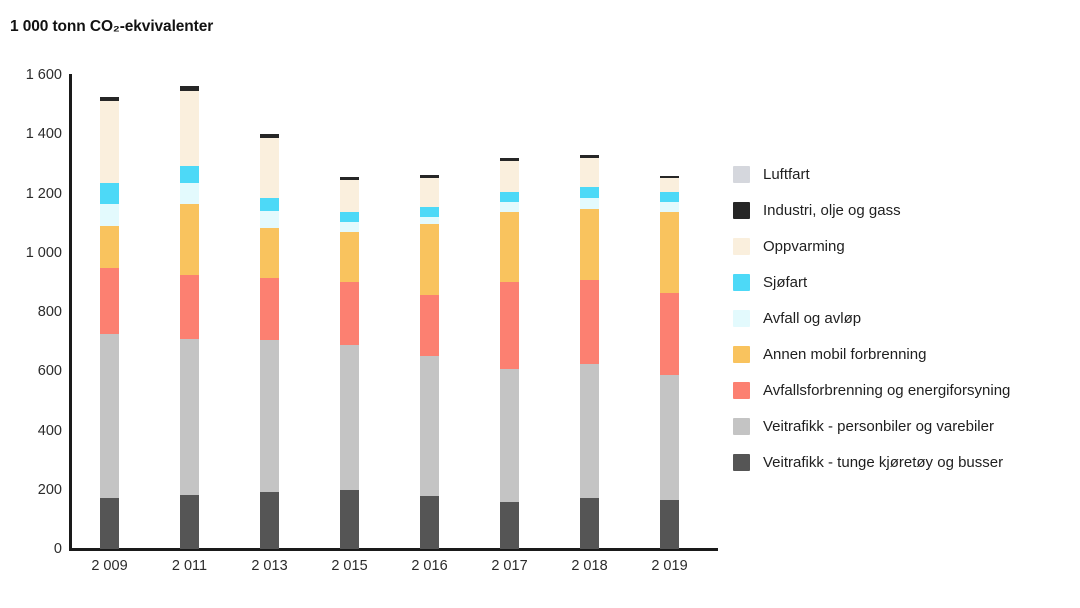 The height and width of the screenshot is (608, 1080). Describe the element at coordinates (883, 462) in the screenshot. I see `legend-item-label: Veitrafikk - tunge kjøretøy og busser` at that location.